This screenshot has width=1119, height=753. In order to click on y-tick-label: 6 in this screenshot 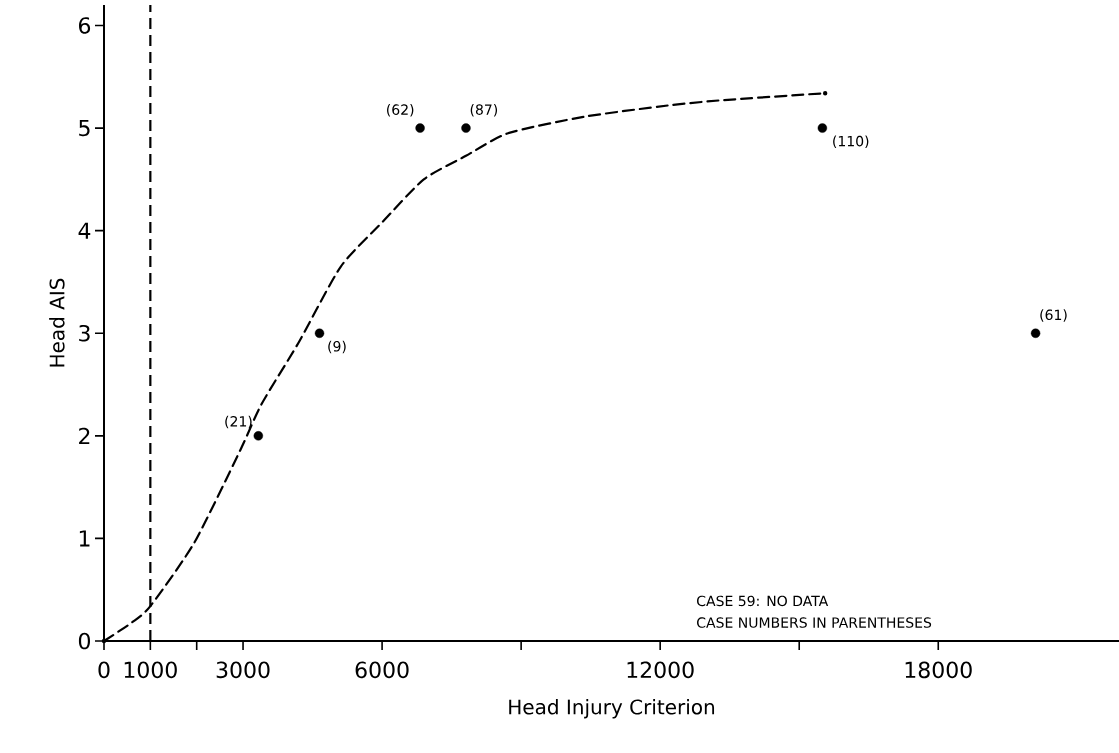, I will do `click(85, 25)`.